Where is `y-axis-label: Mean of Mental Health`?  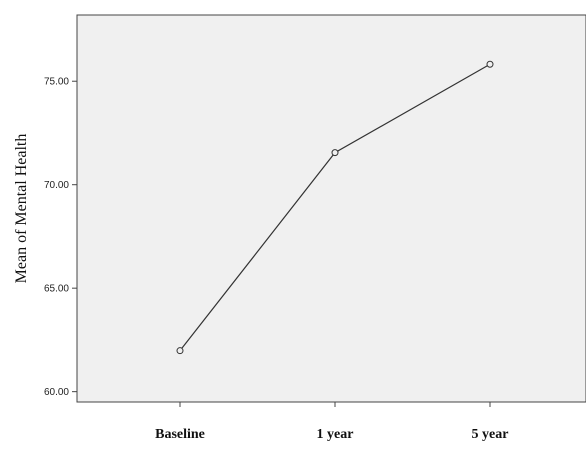 y-axis-label: Mean of Mental Health is located at coordinates (21, 209).